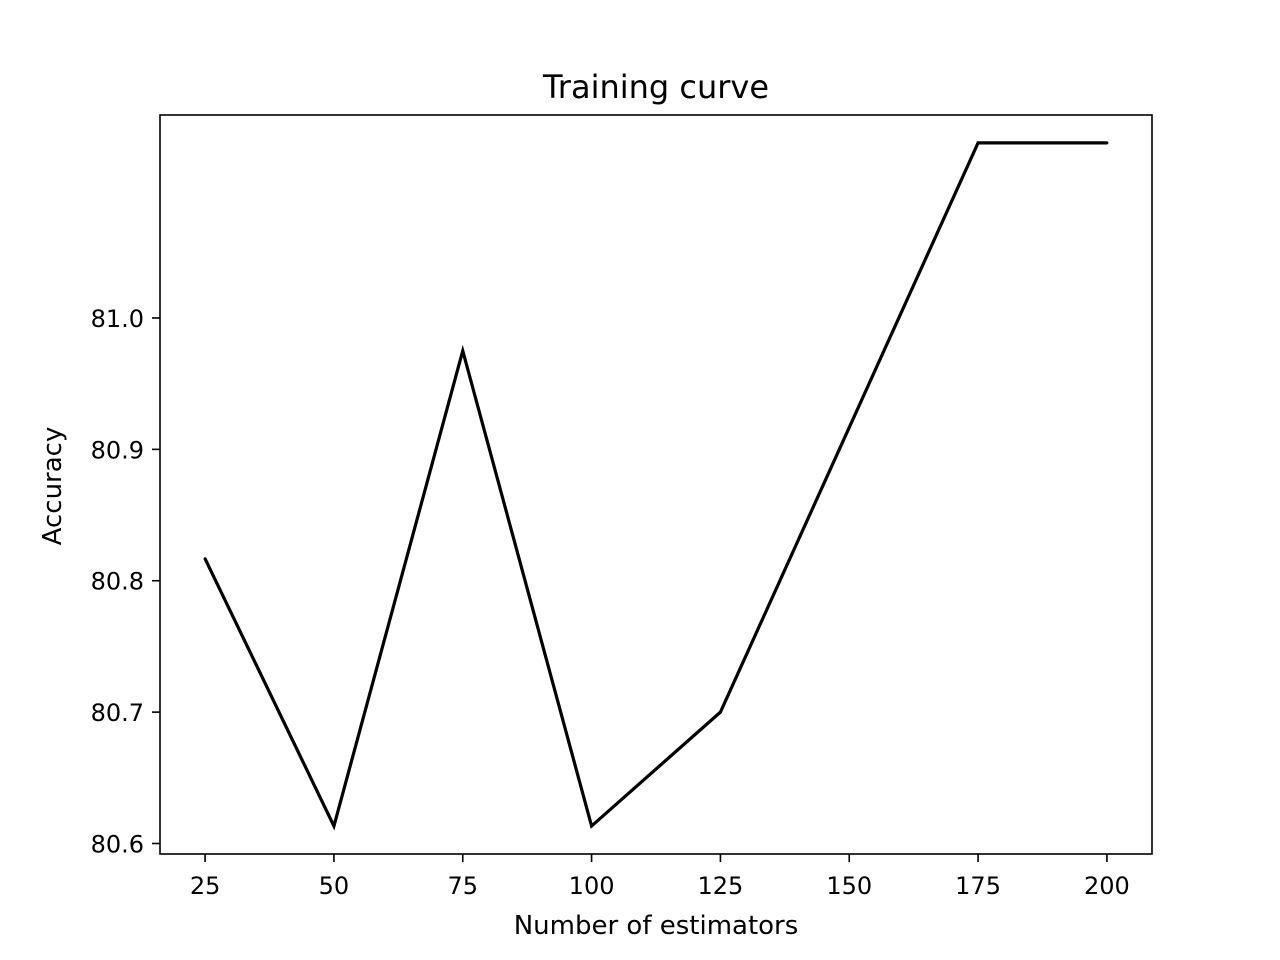 This screenshot has height=960, width=1280. What do you see at coordinates (117, 319) in the screenshot?
I see `y-tick-label: 81.0` at bounding box center [117, 319].